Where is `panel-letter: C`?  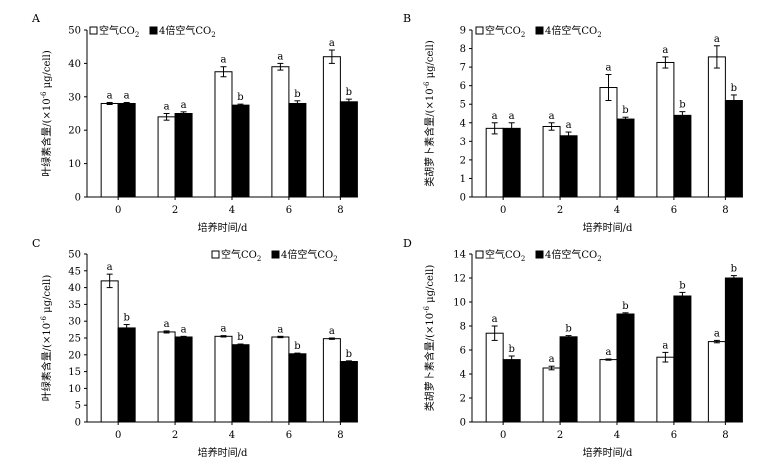
panel-letter: C is located at coordinates (36, 243).